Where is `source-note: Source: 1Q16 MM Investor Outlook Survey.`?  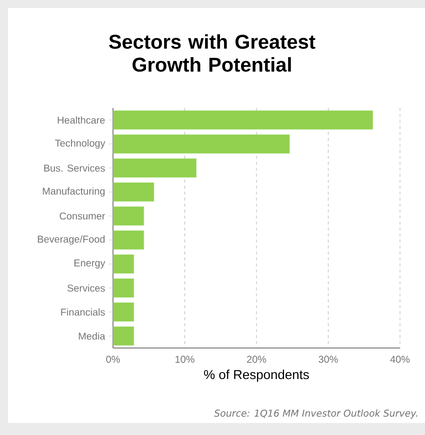 source-note: Source: 1Q16 MM Investor Outlook Survey. is located at coordinates (316, 414).